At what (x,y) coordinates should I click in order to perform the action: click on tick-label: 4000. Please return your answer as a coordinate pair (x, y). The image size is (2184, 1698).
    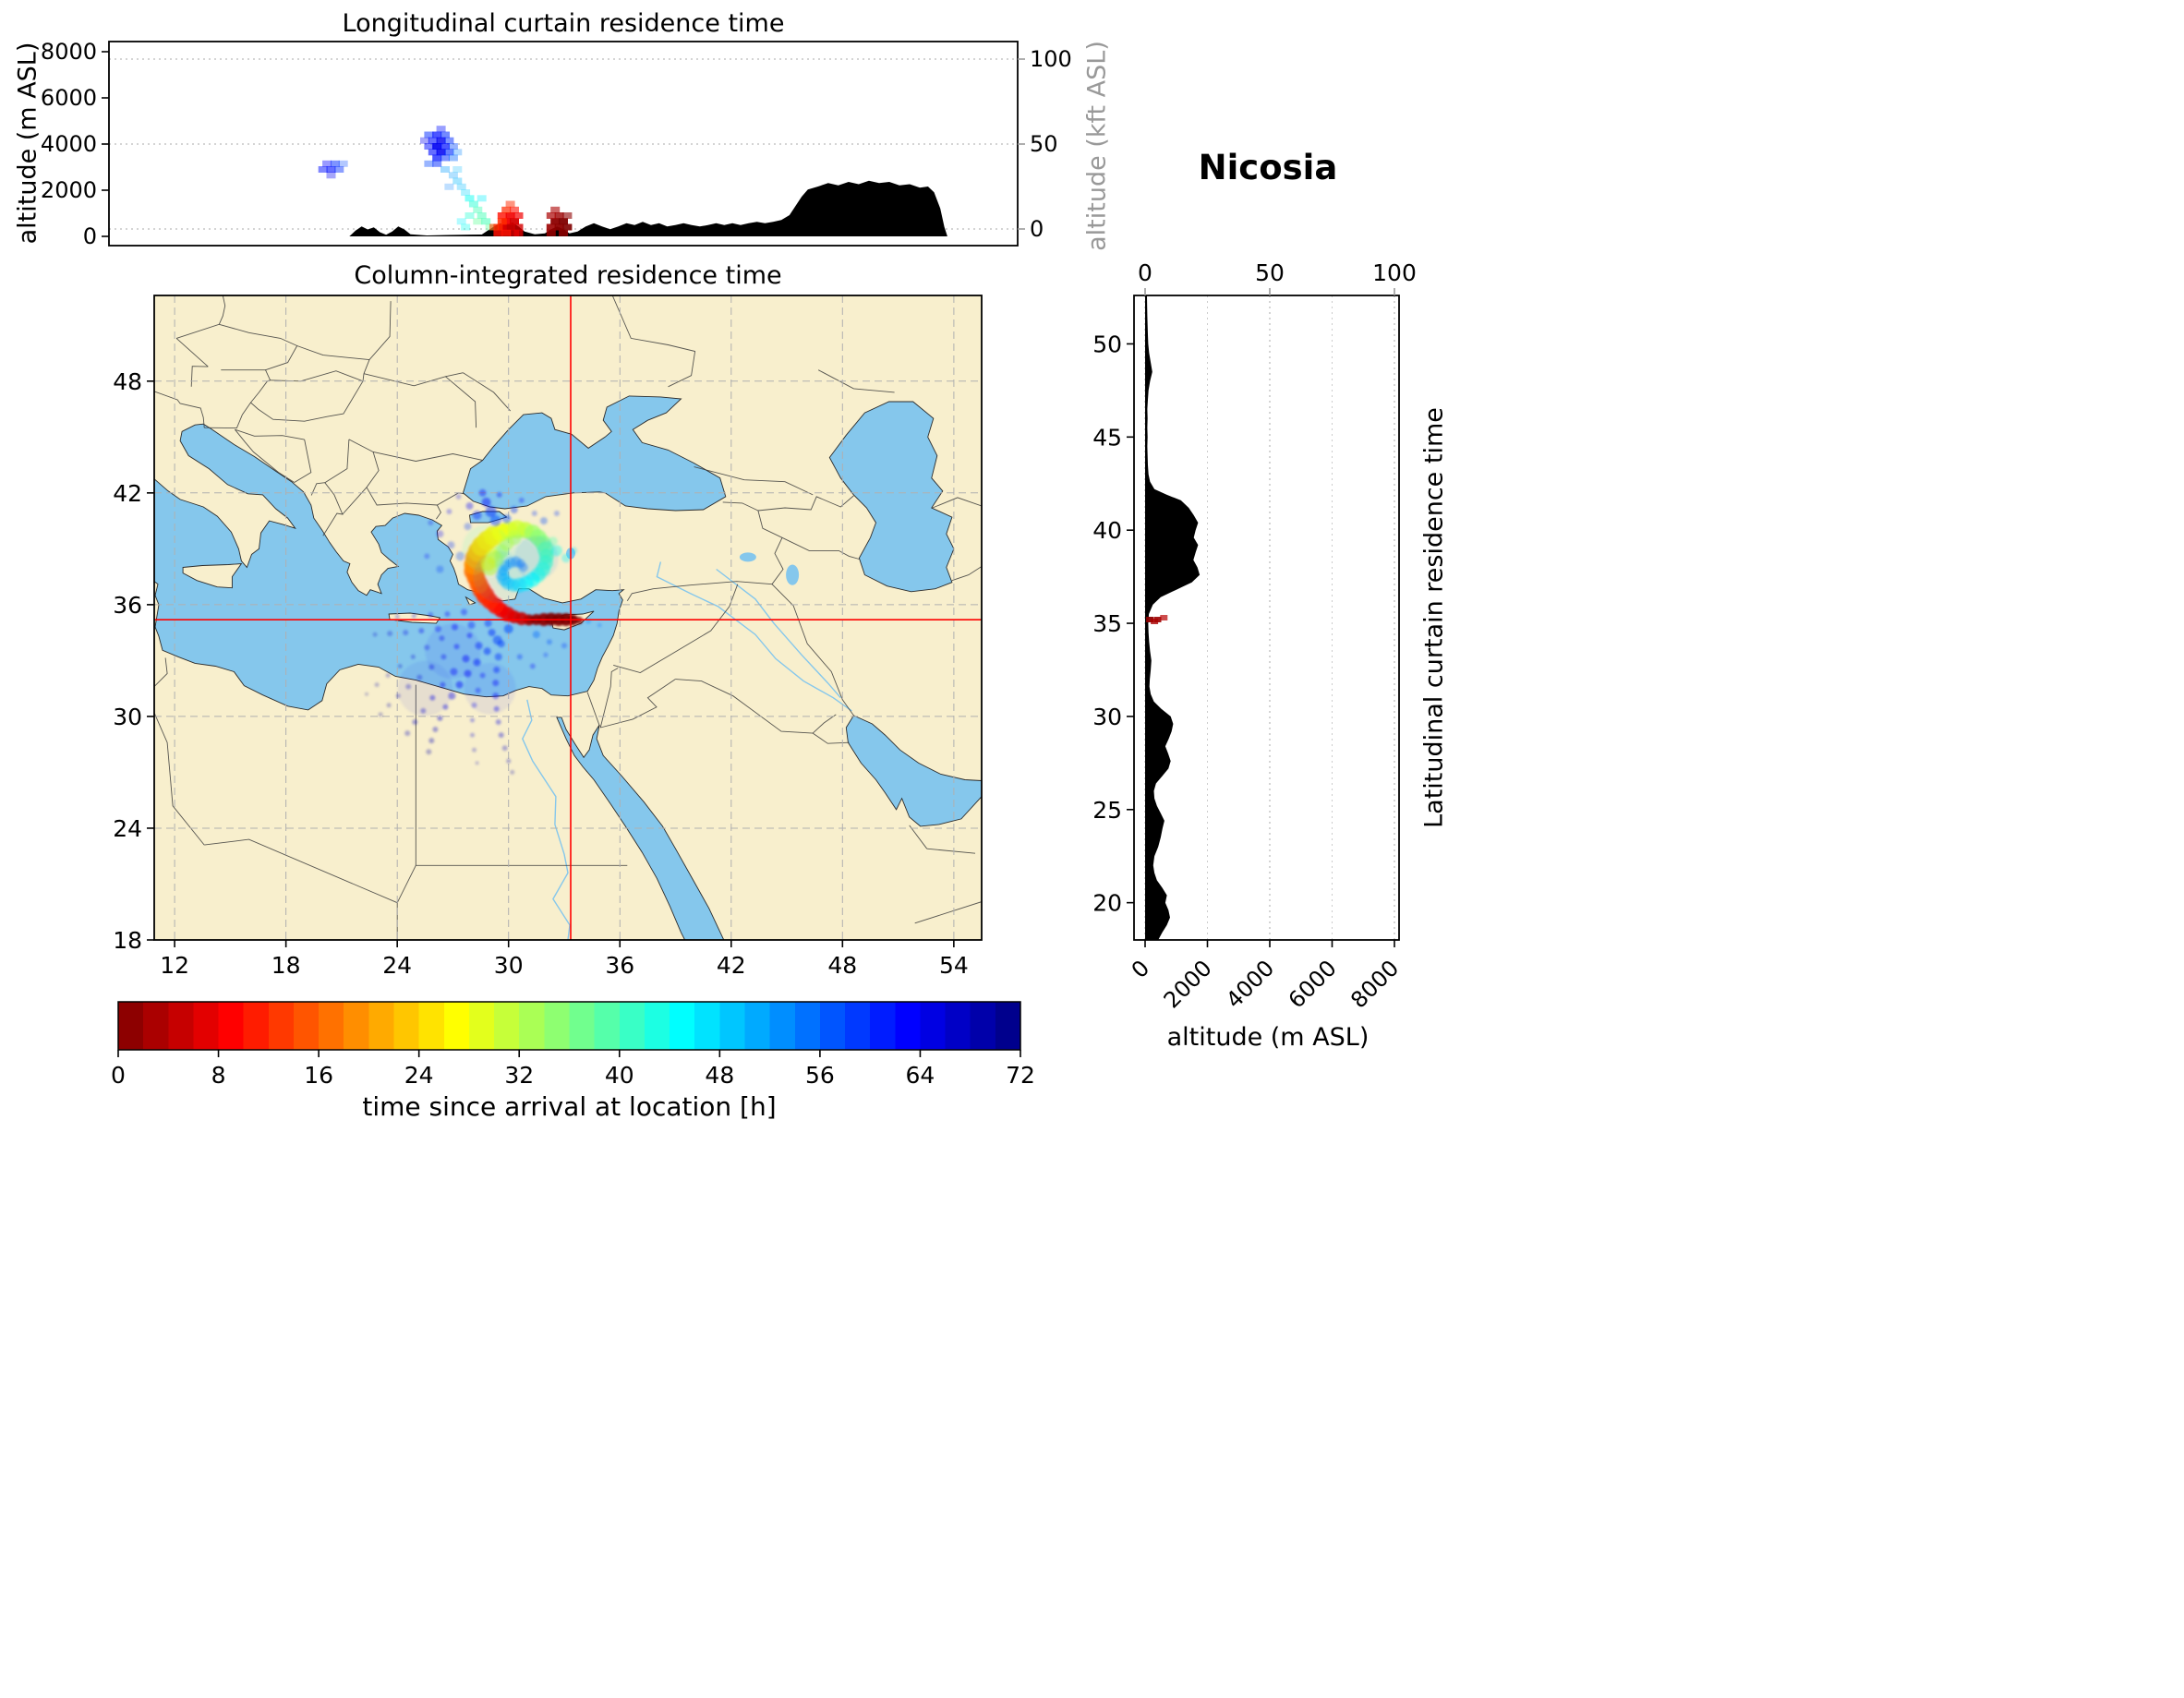
    Looking at the image, I should click on (1250, 984).